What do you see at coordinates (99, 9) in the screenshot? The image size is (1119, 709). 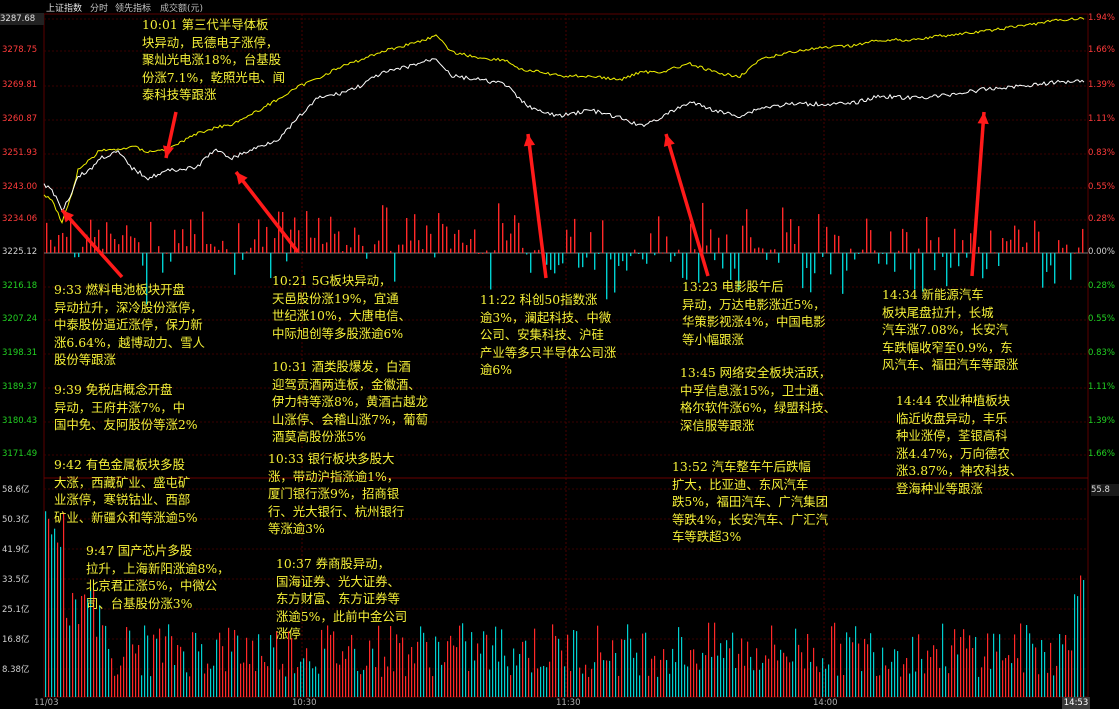 I see `tab-timeshare: 分时` at bounding box center [99, 9].